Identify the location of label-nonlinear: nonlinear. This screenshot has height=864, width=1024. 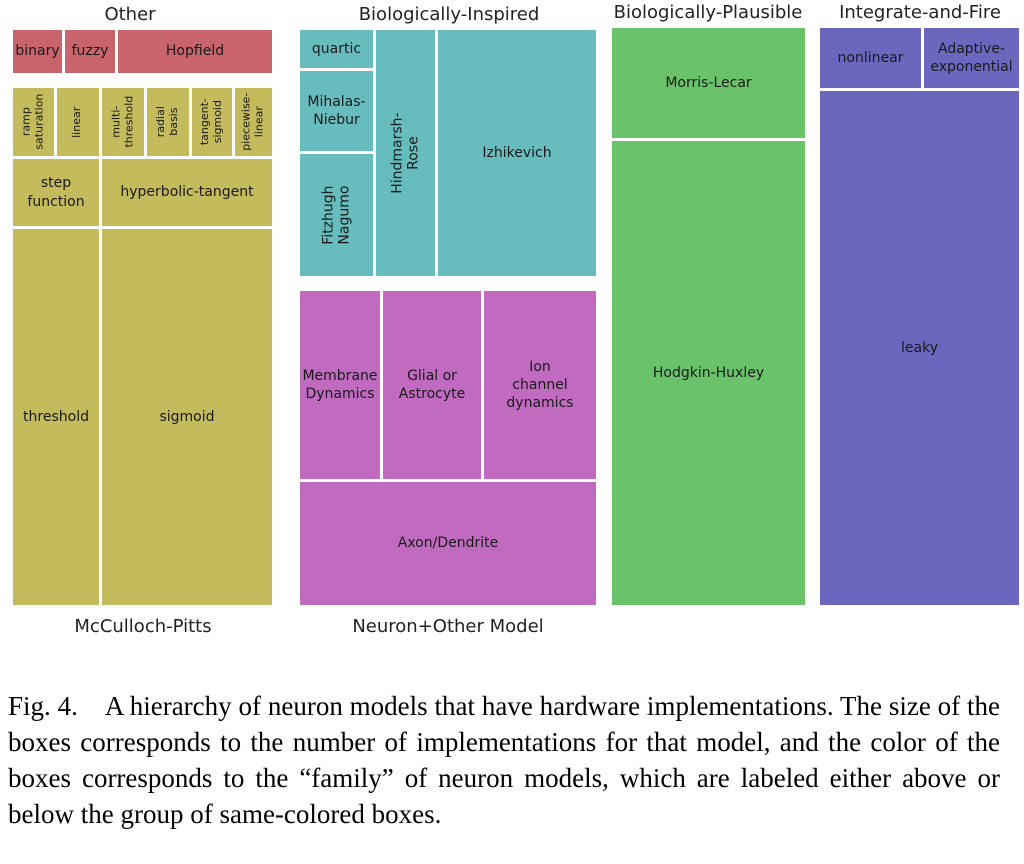
(870, 57).